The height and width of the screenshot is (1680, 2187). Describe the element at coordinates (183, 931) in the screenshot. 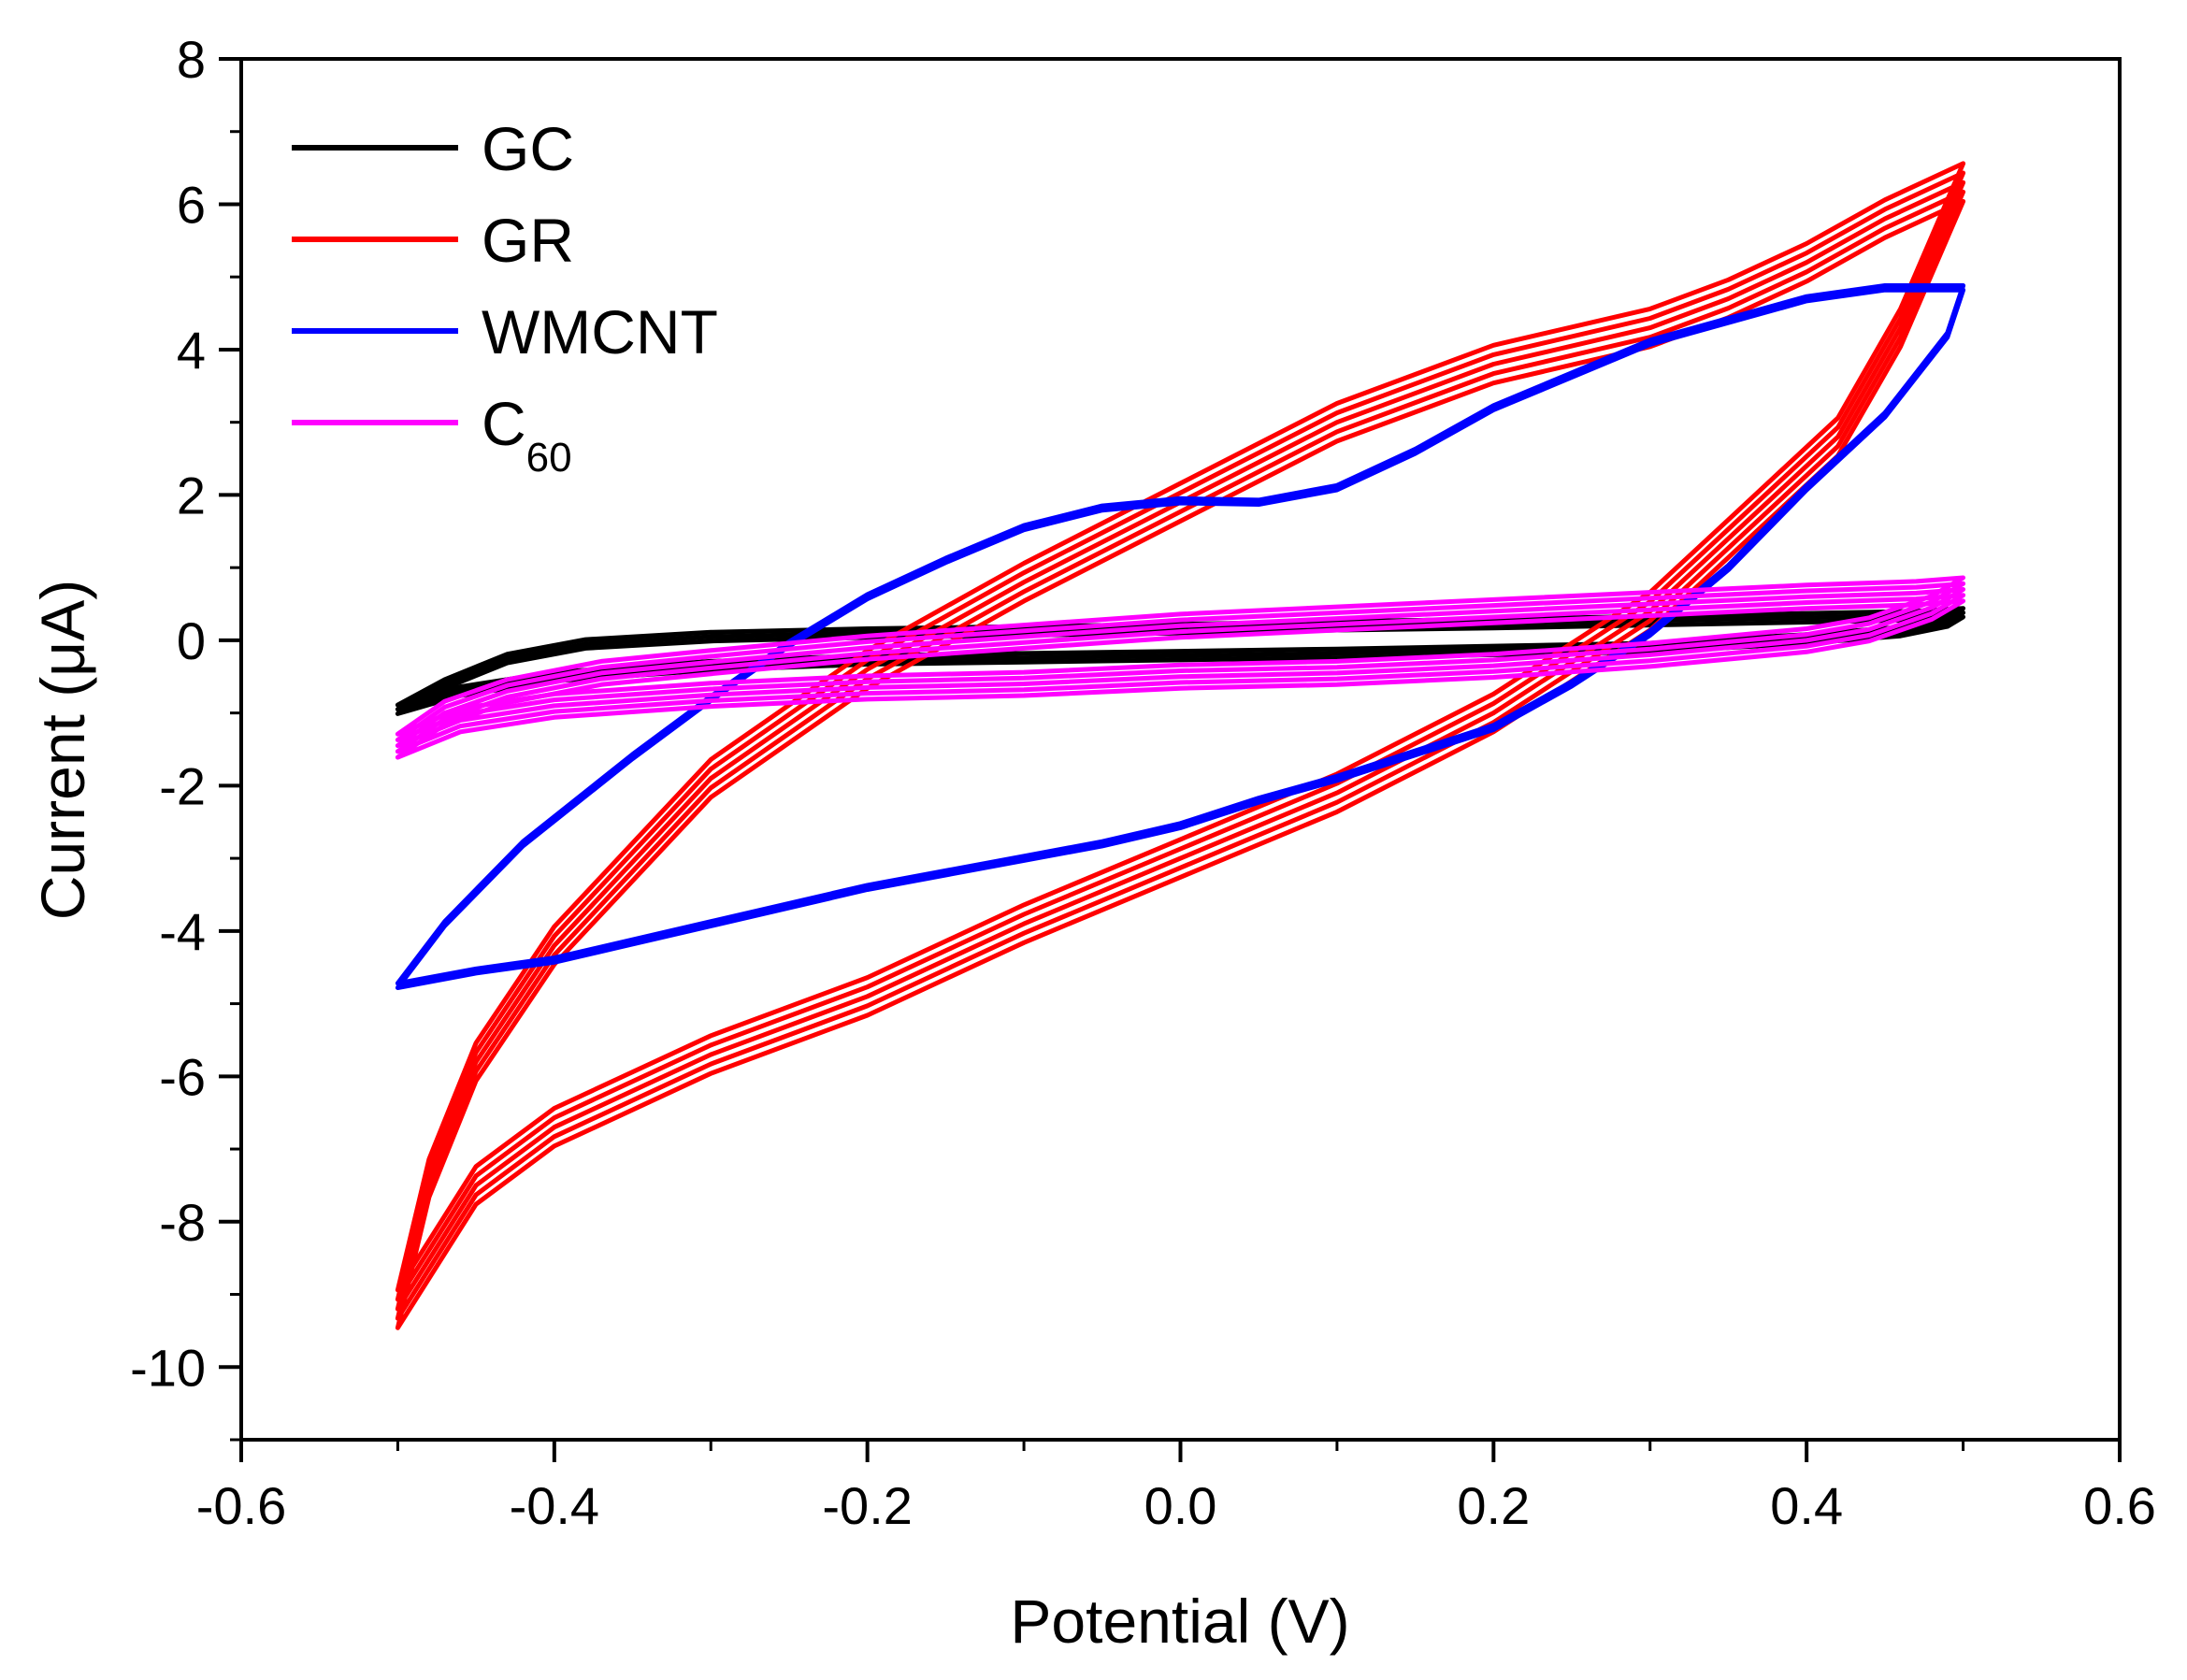

I see `y-tick-label: -4` at that location.